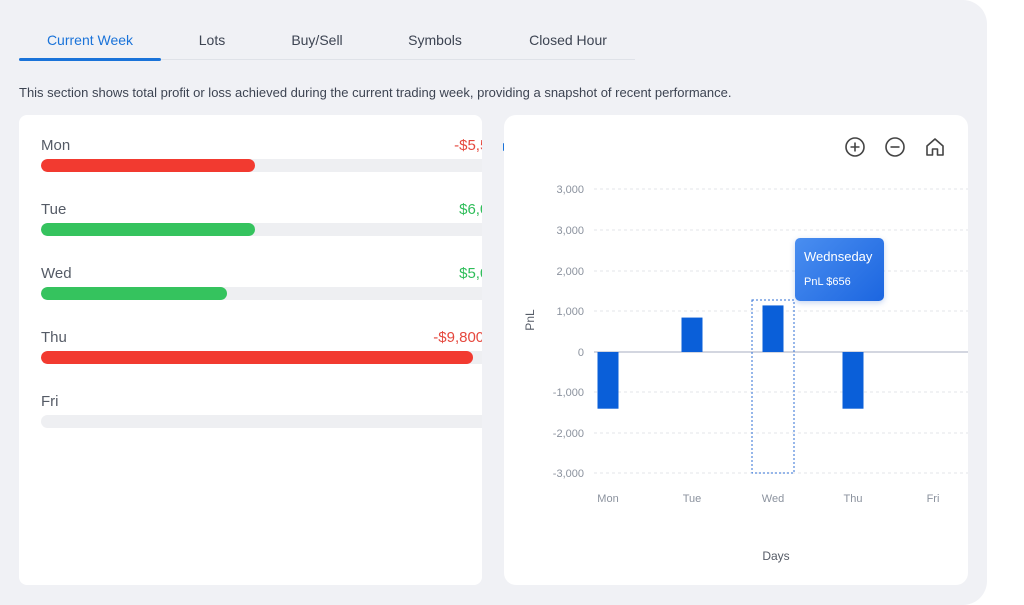 The height and width of the screenshot is (605, 1024). What do you see at coordinates (773, 386) in the screenshot?
I see `highlight-box` at bounding box center [773, 386].